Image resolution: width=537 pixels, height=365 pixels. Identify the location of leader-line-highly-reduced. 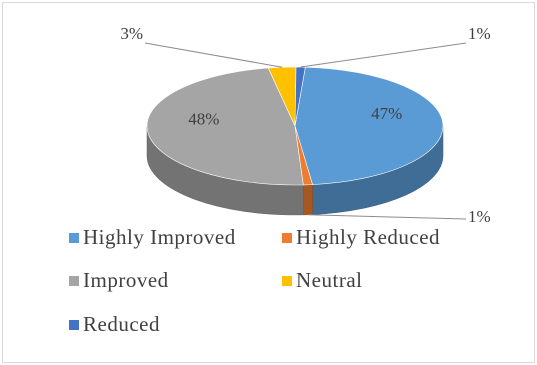
(387, 217).